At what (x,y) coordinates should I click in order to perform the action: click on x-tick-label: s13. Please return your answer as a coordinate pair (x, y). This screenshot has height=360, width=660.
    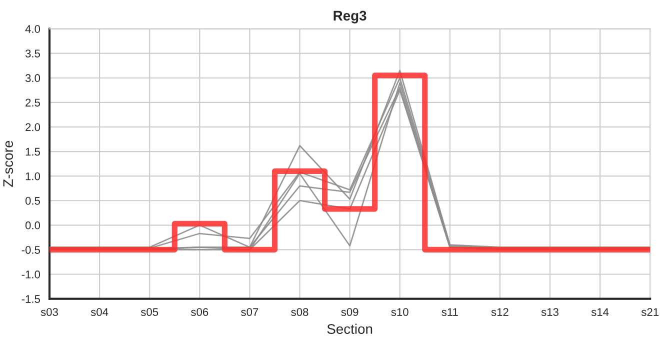
    Looking at the image, I should click on (549, 312).